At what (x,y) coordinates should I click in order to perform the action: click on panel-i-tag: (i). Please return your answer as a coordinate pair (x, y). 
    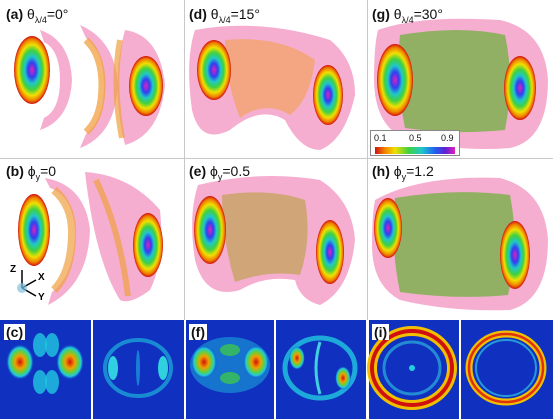
    Looking at the image, I should click on (381, 332).